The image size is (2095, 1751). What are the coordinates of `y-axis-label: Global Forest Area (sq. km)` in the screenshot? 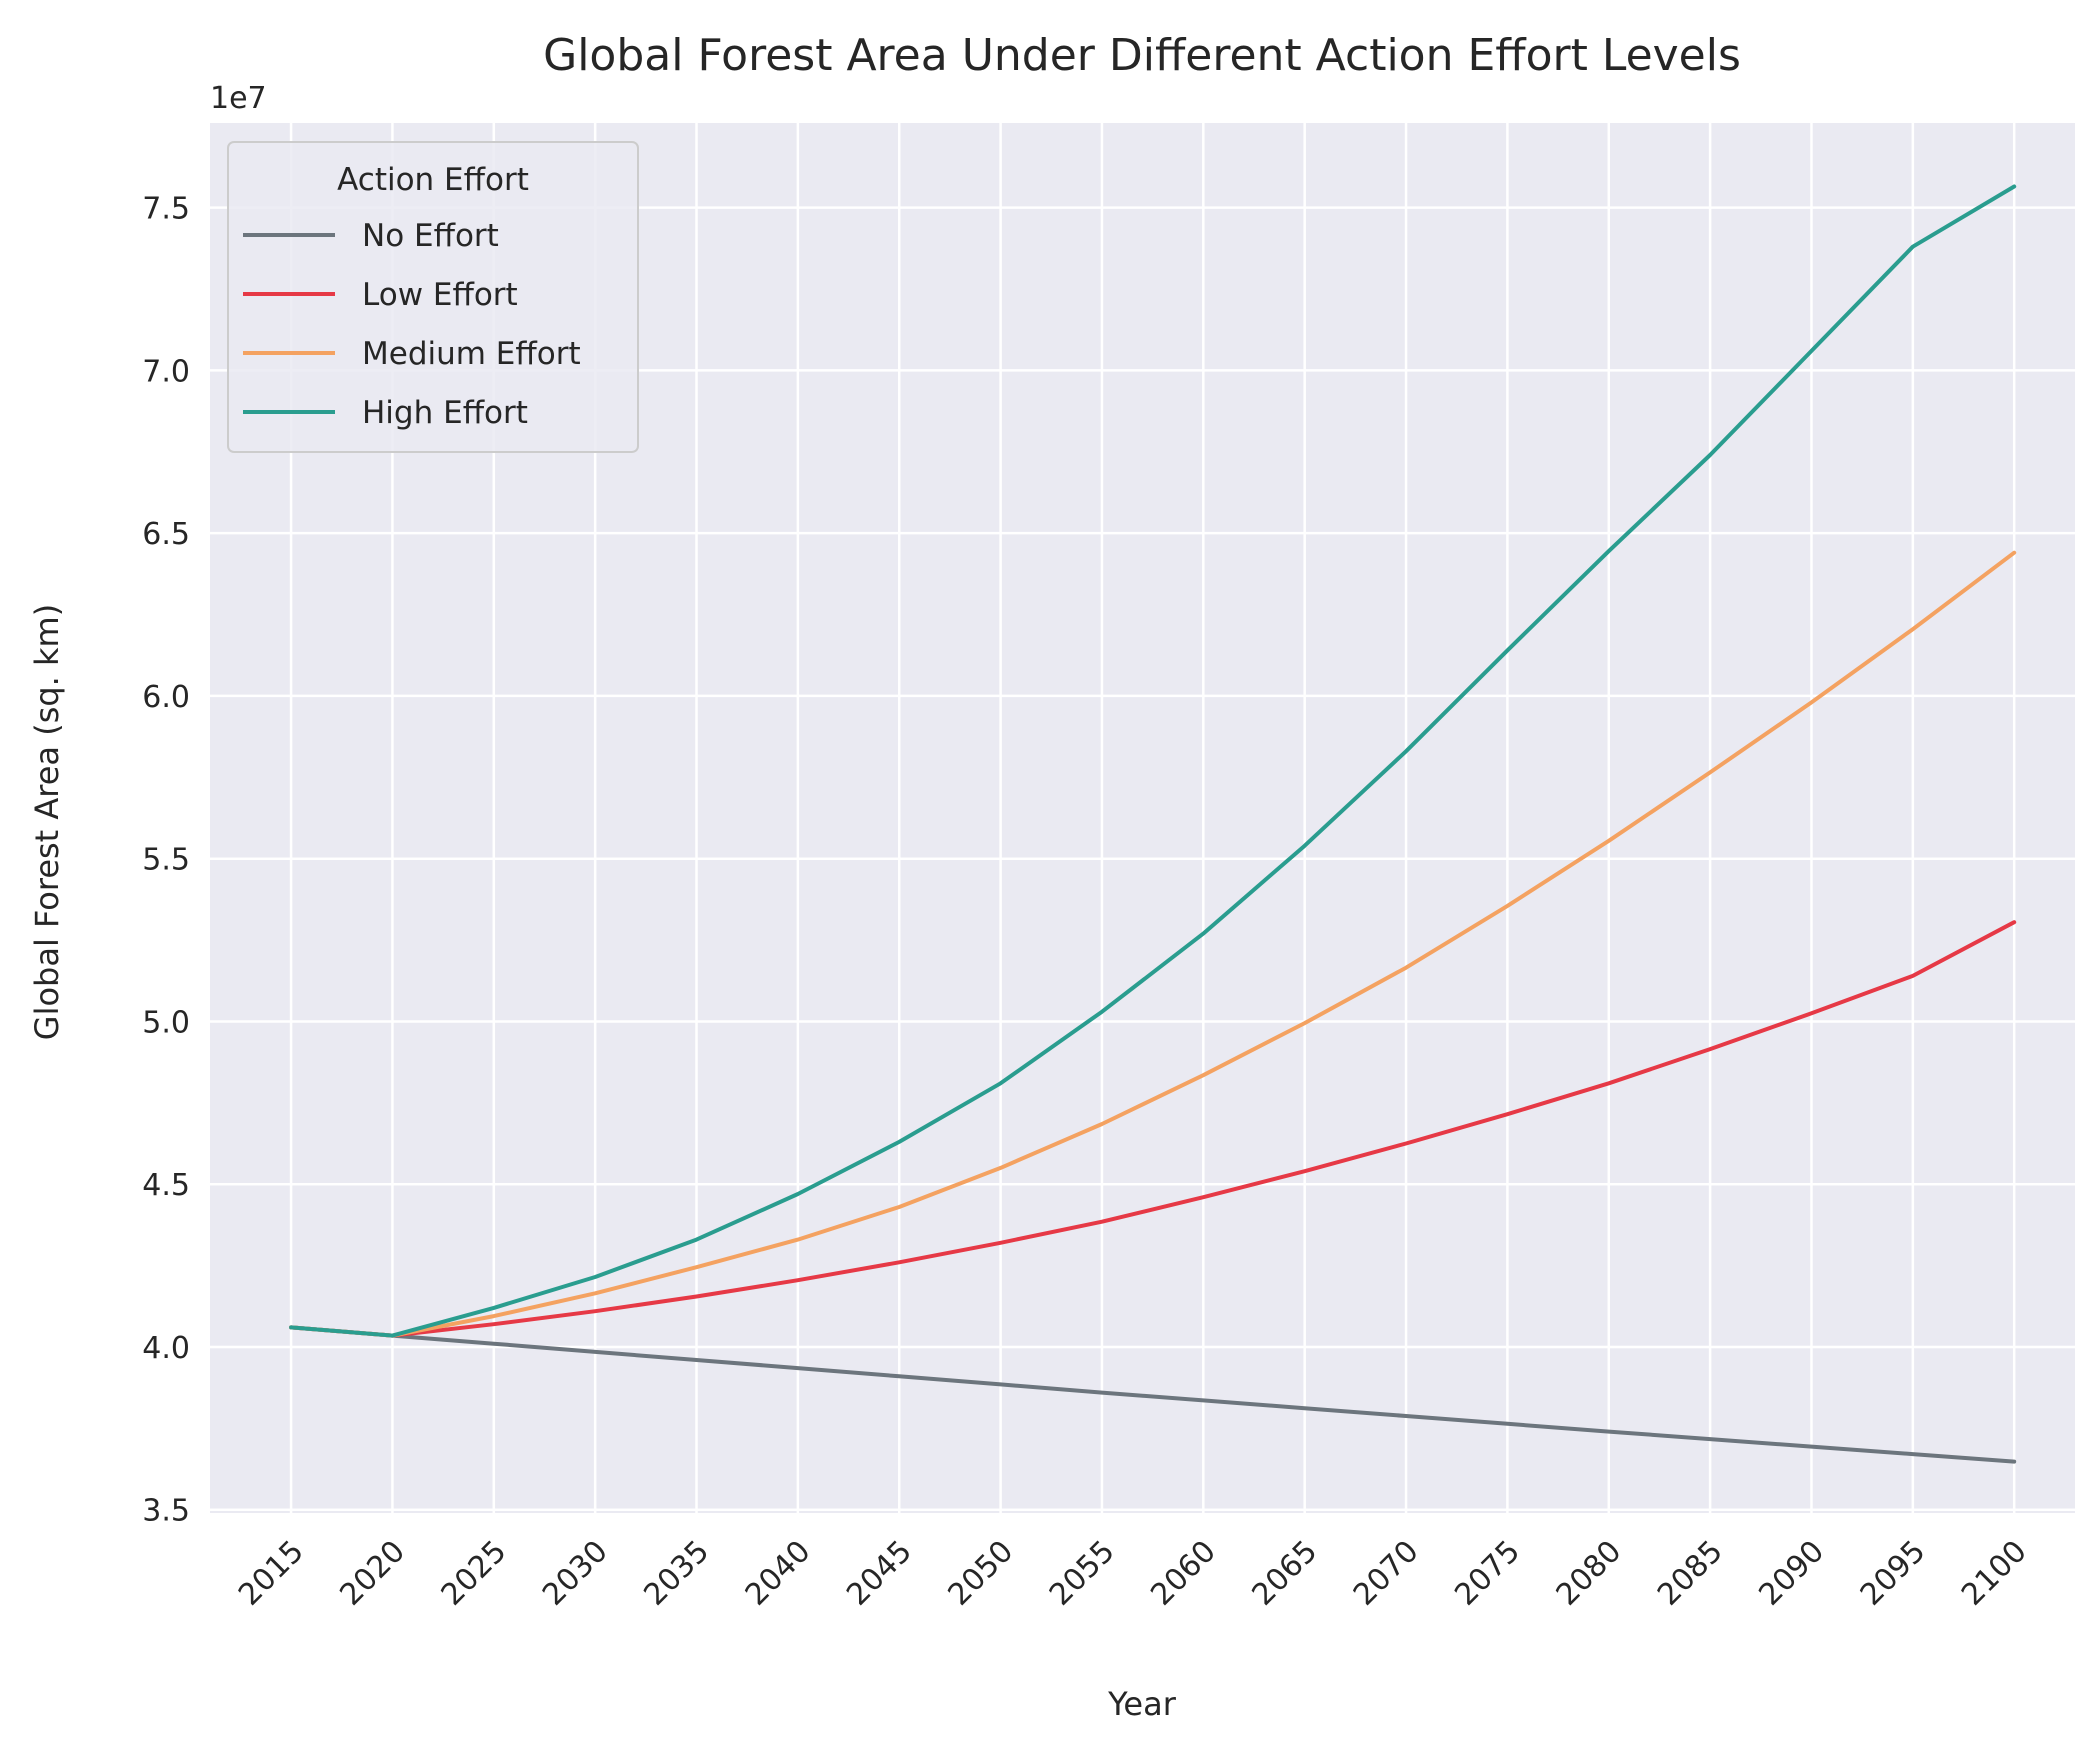 It's located at (47, 822).